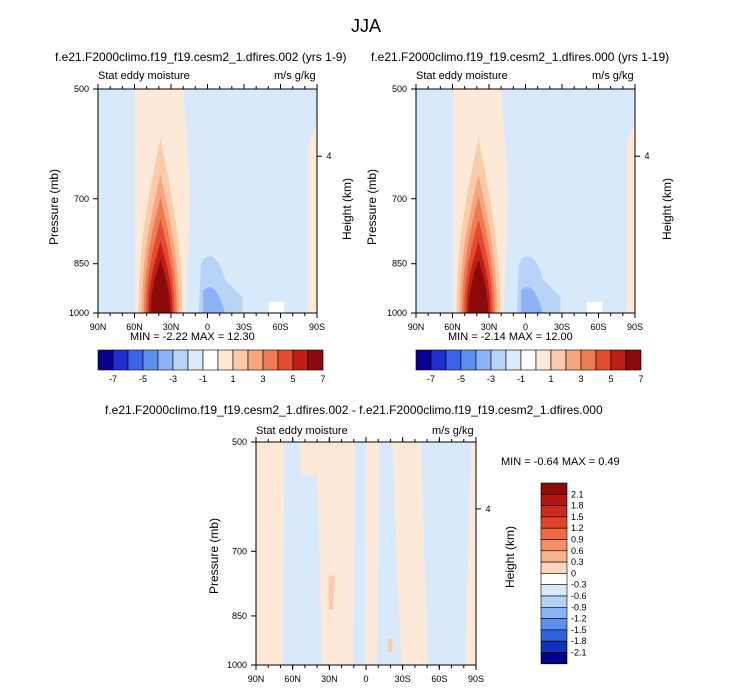 The height and width of the screenshot is (689, 732). What do you see at coordinates (579, 630) in the screenshot?
I see `colorbar3-label: -1.5` at bounding box center [579, 630].